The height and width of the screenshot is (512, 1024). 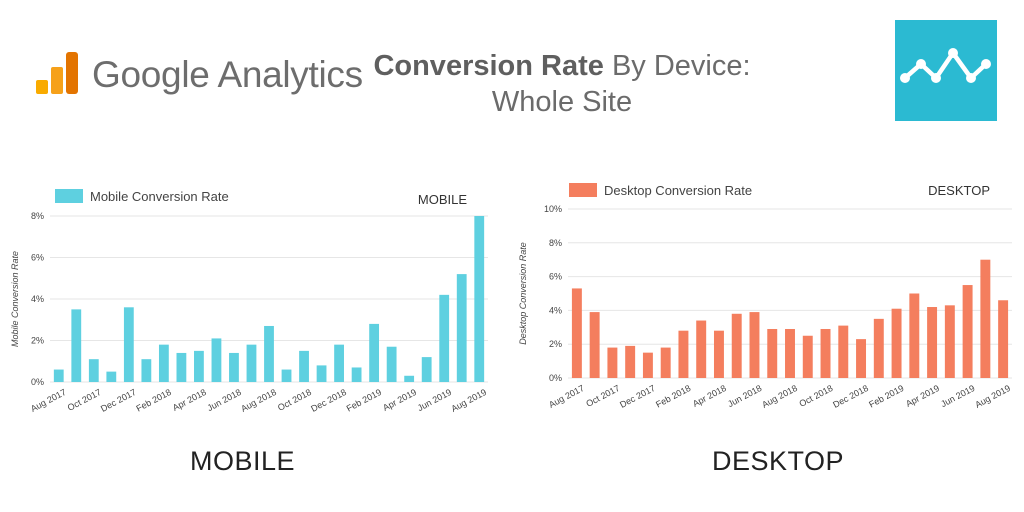 What do you see at coordinates (744, 396) in the screenshot?
I see `x-tick-label: Jun 2018` at bounding box center [744, 396].